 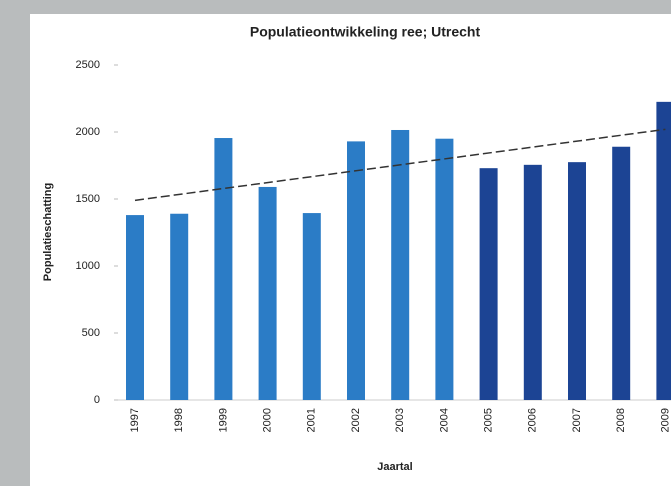 What do you see at coordinates (394, 467) in the screenshot?
I see `x-axis-label: Jaartal` at bounding box center [394, 467].